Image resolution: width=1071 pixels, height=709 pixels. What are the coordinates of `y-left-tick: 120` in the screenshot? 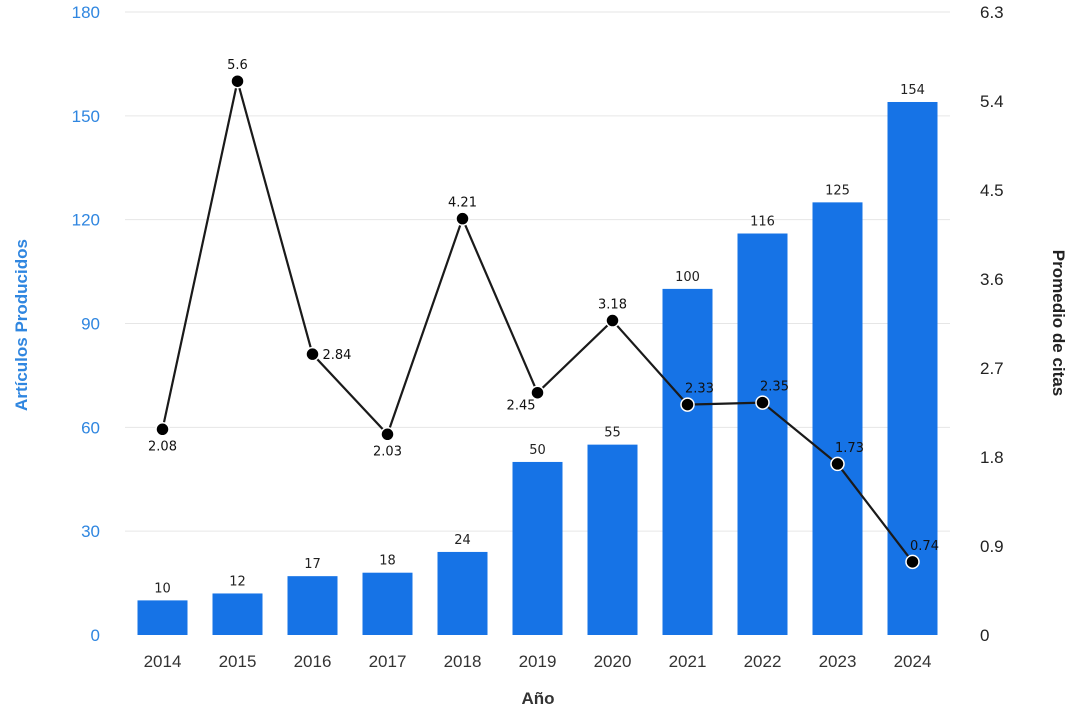 It's located at (86, 220).